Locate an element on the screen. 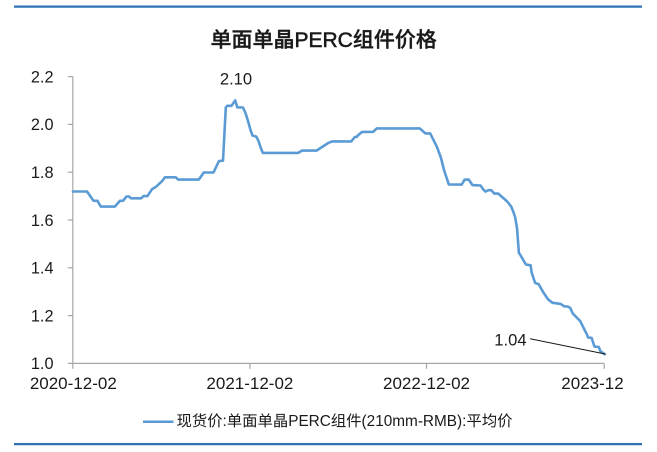 Image resolution: width=657 pixels, height=452 pixels. svg-text: 1.8 is located at coordinates (42, 173).